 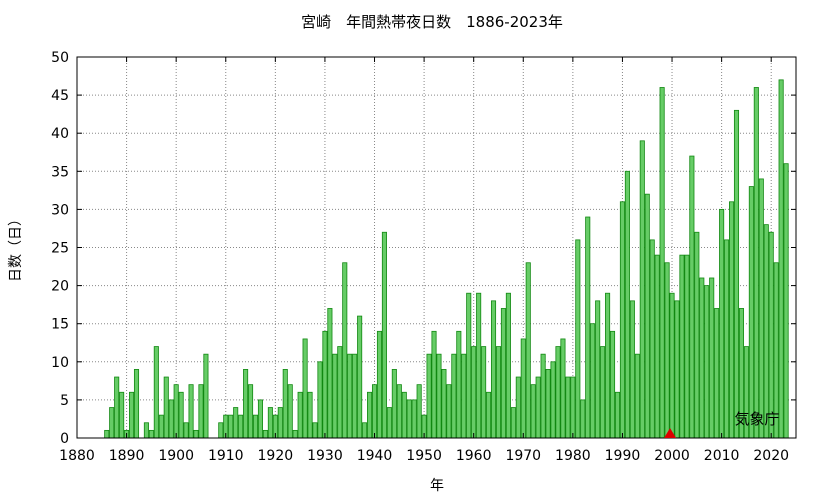 What do you see at coordinates (176, 411) in the screenshot?
I see `bar-1900` at bounding box center [176, 411].